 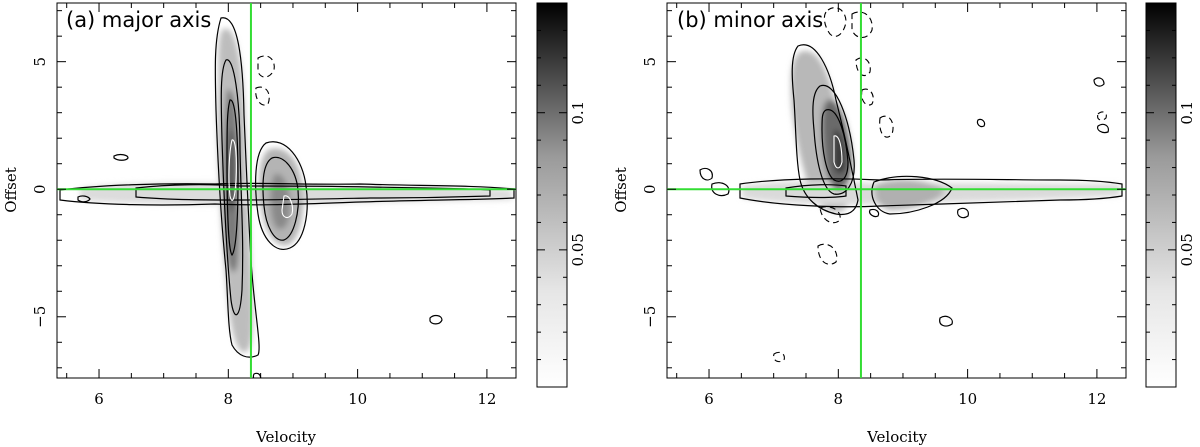 I want to click on panel-a-ylabel: Offset, so click(x=11, y=190).